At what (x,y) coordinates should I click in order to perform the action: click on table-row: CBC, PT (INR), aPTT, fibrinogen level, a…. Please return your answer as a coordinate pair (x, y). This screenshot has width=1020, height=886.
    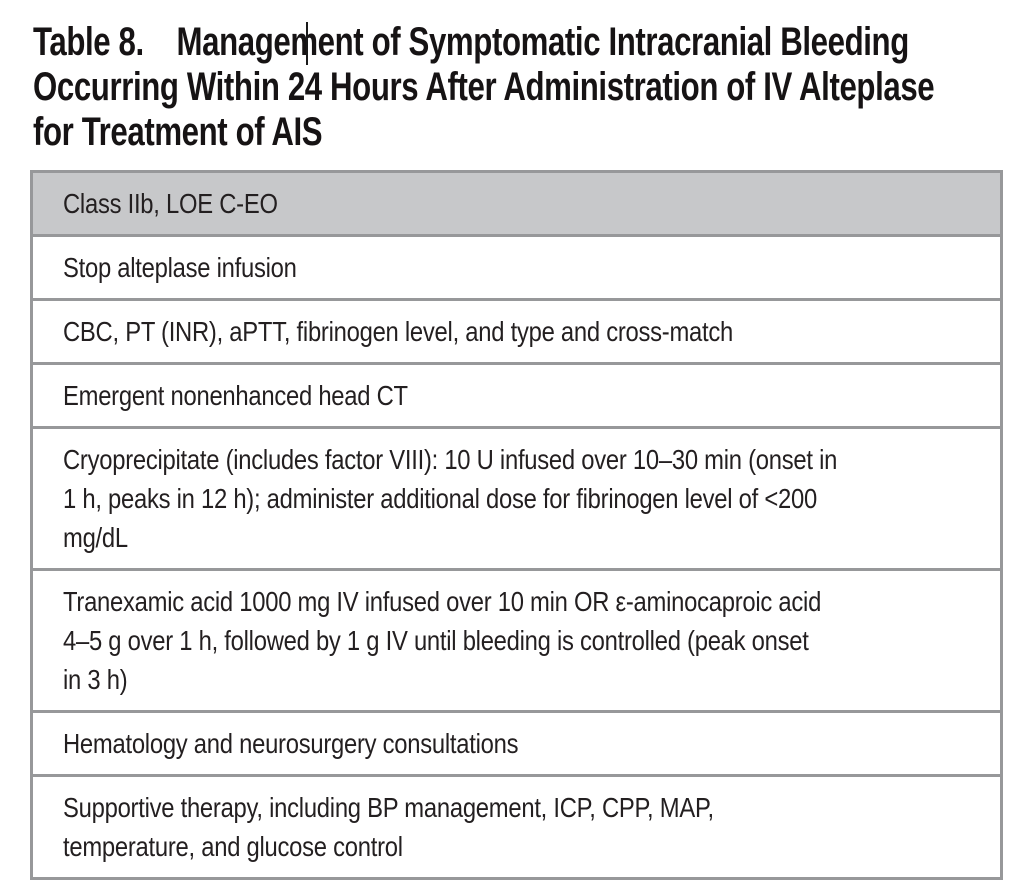
    Looking at the image, I should click on (516, 330).